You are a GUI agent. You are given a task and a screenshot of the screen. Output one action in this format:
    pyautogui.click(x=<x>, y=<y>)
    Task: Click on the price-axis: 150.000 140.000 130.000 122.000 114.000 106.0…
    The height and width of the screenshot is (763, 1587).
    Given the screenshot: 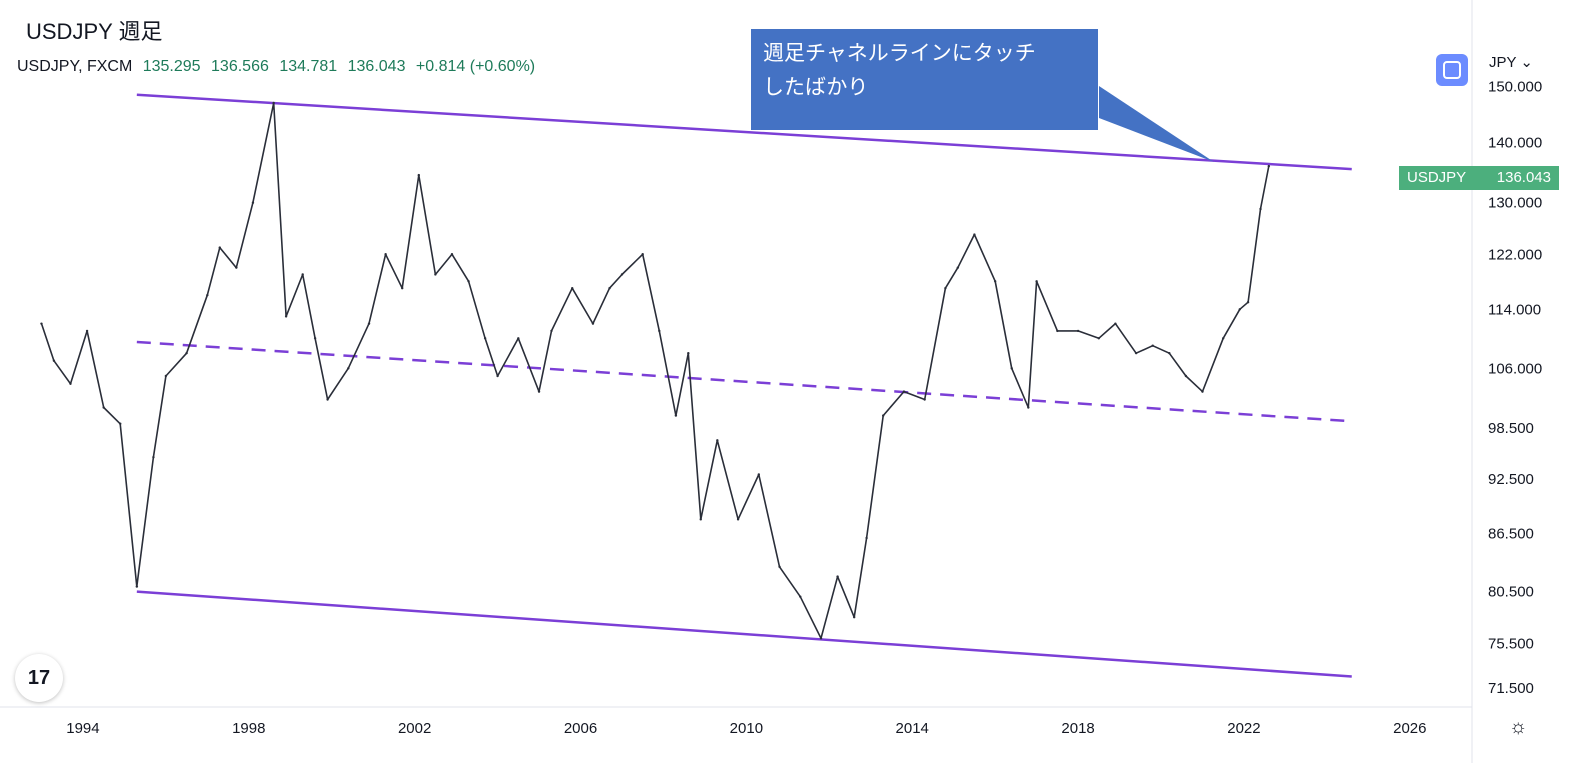 What is the action you would take?
    pyautogui.click(x=1515, y=388)
    